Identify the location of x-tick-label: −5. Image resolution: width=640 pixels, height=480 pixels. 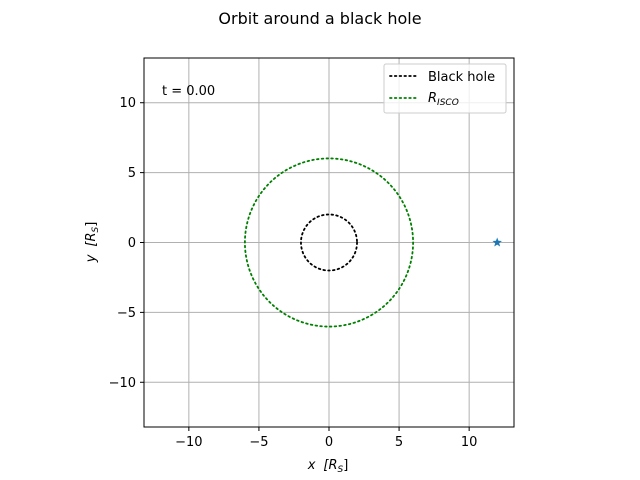
(258, 442).